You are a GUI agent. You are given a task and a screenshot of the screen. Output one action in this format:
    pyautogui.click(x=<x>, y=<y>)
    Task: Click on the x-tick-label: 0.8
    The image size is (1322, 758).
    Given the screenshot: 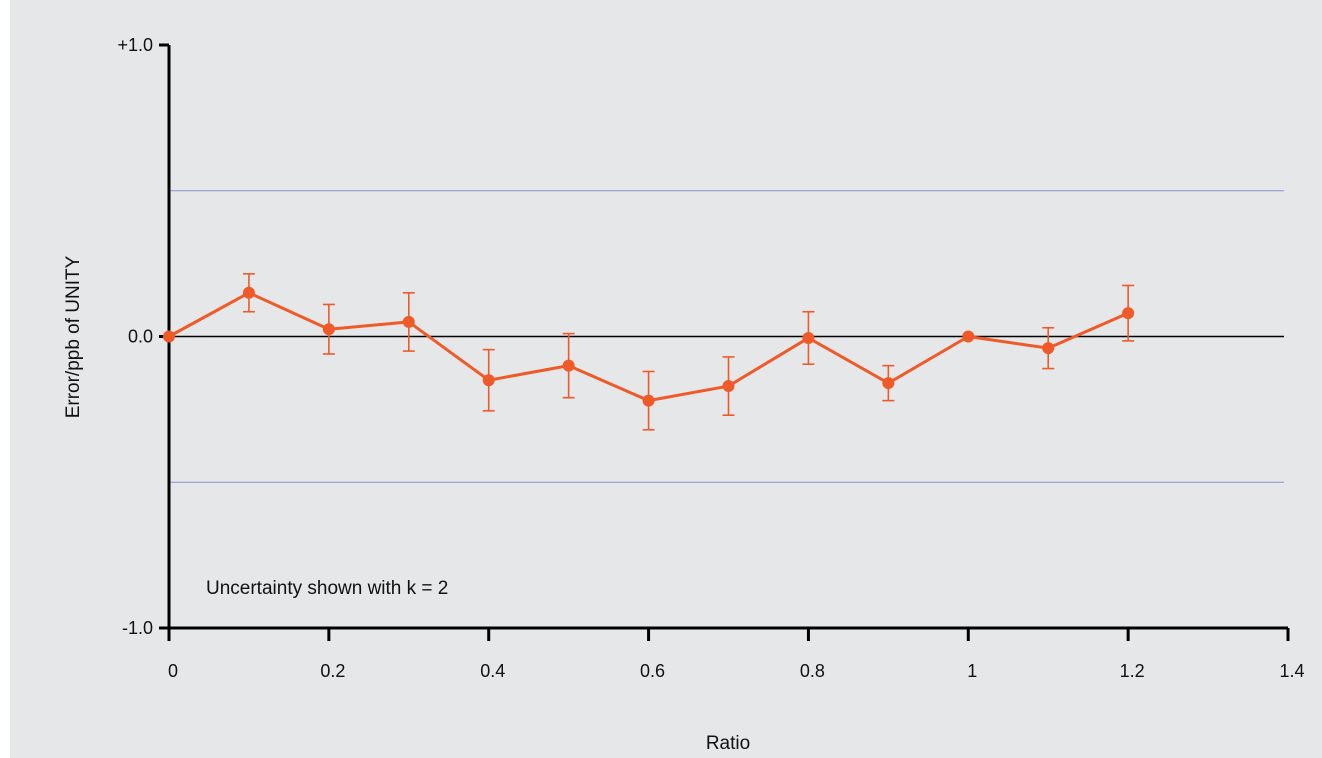 What is the action you would take?
    pyautogui.click(x=812, y=671)
    